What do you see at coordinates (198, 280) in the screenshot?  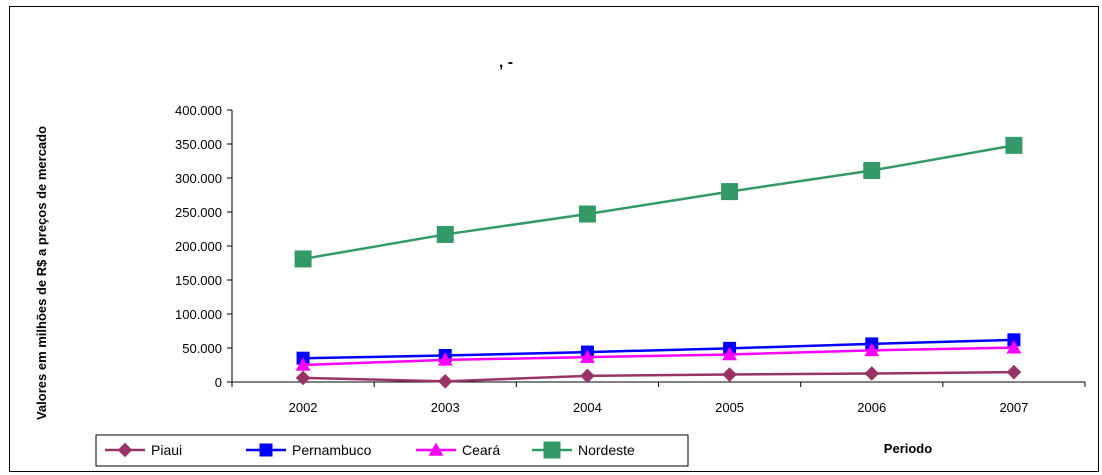 I see `y-tick-label: 150.000` at bounding box center [198, 280].